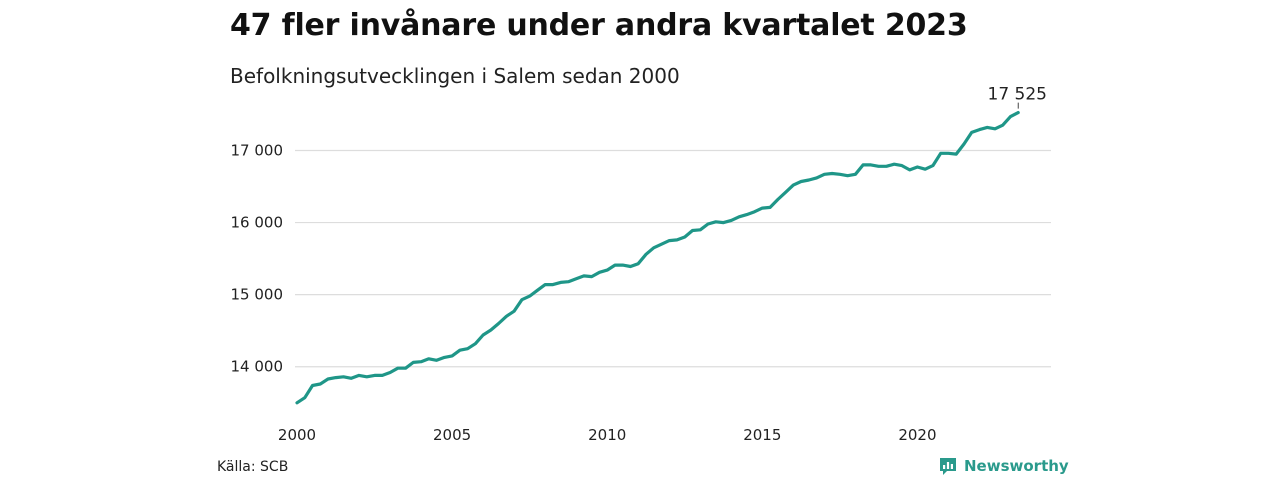 The width and height of the screenshot is (1280, 480). I want to click on newsworthy-logo-icon, so click(948, 466).